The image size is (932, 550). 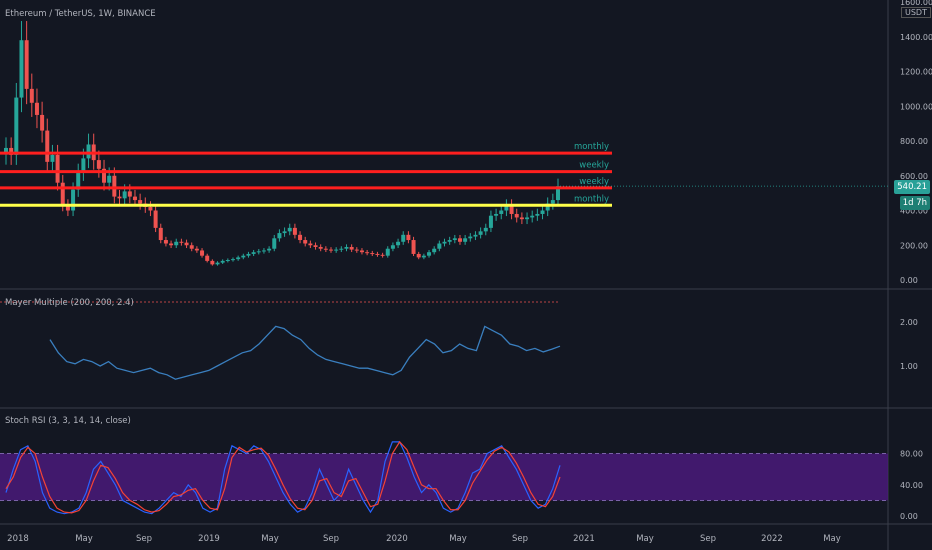 I want to click on countdown-tag: 1d 7h, so click(x=914, y=203).